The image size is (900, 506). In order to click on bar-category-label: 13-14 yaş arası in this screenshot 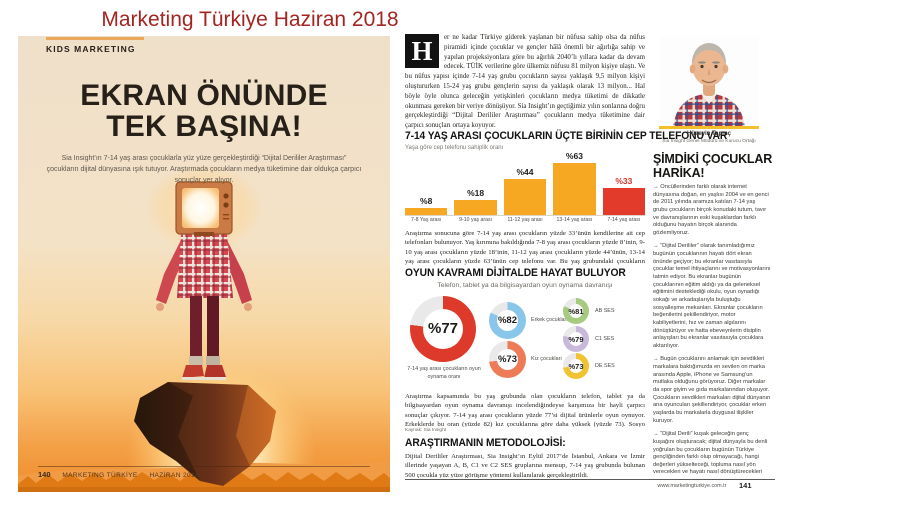, I will do `click(574, 220)`.